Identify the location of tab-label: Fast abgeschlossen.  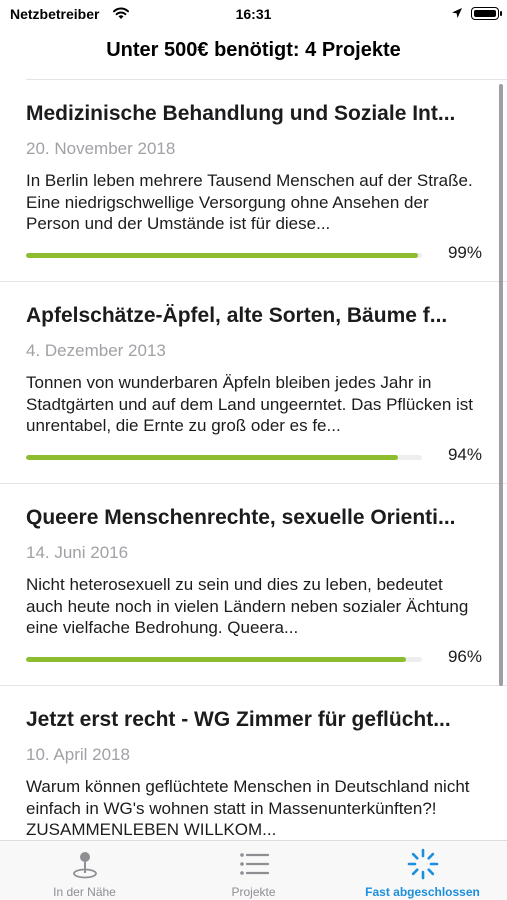
(422, 892).